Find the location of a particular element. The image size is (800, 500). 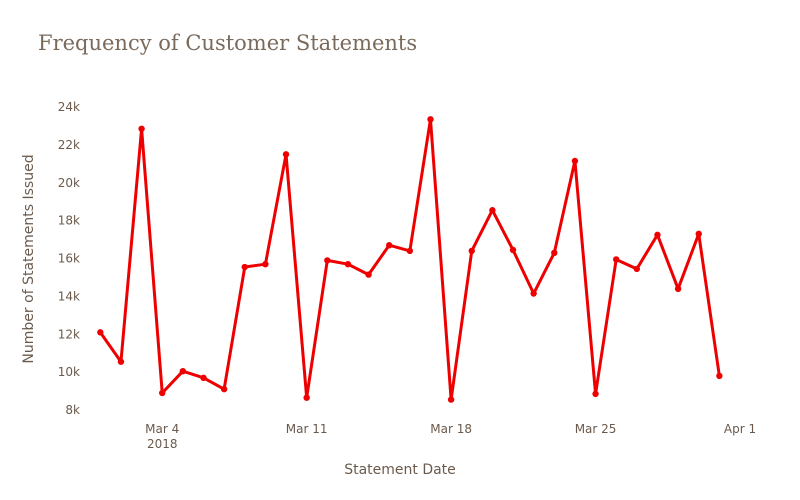

y-tick-label: 16k is located at coordinates (69, 259).